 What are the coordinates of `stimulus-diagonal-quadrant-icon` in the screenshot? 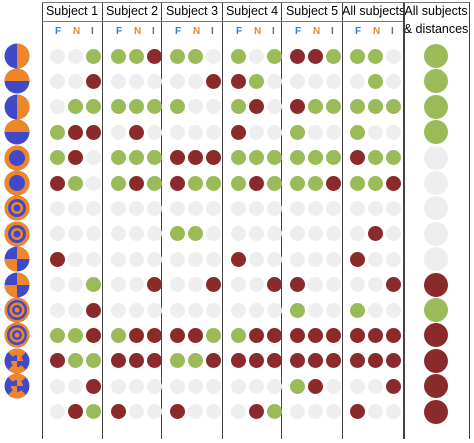 It's located at (17, 386).